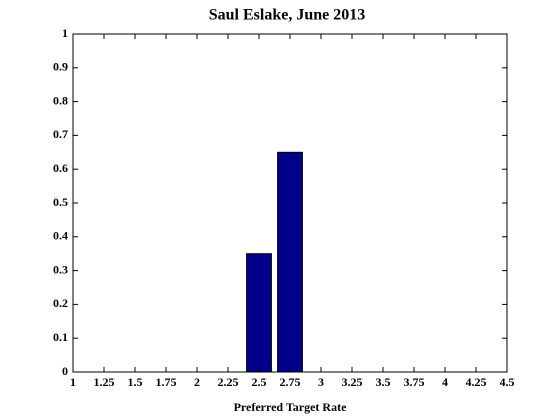 The image size is (560, 419). Describe the element at coordinates (60, 303) in the screenshot. I see `y-tick-label: 0.2` at that location.